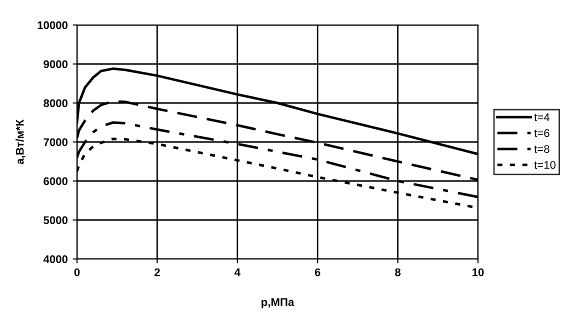 This screenshot has height=324, width=576. What do you see at coordinates (21, 141) in the screenshot?
I see `y-axis-title: a,Вт/м*К` at bounding box center [21, 141].